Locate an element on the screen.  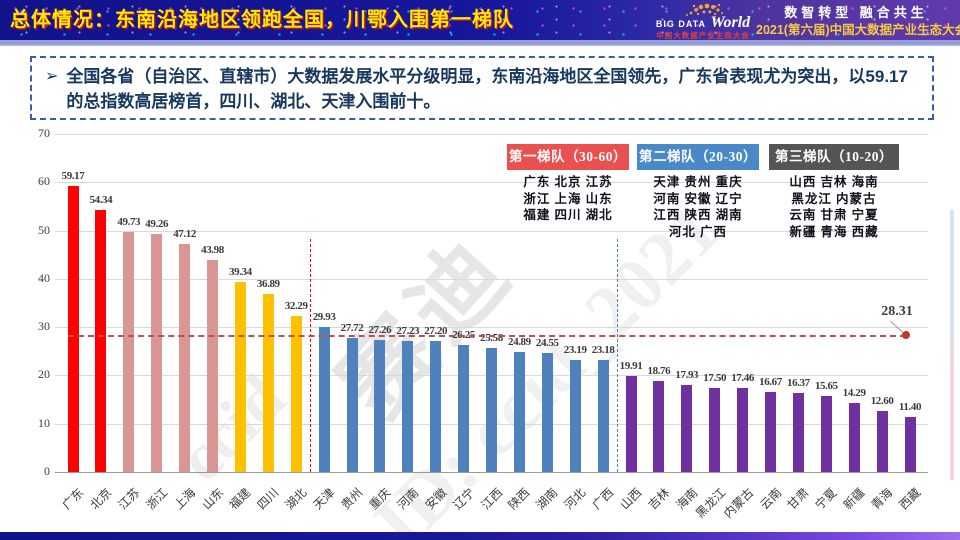
bar-value-label: 43.98 is located at coordinates (212, 249).